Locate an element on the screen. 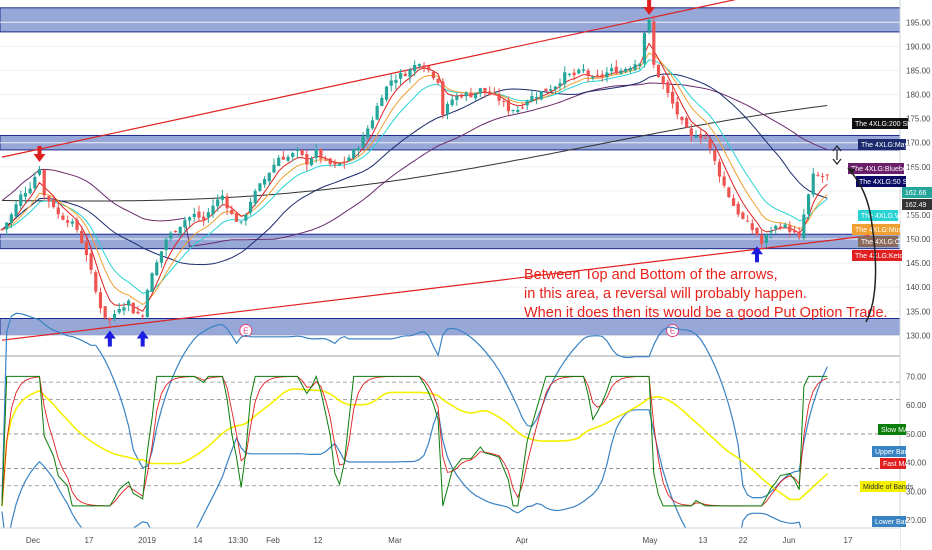 The height and width of the screenshot is (550, 932). tag-mayo-text: The 4XLG:Mayo is located at coordinates (886, 145).